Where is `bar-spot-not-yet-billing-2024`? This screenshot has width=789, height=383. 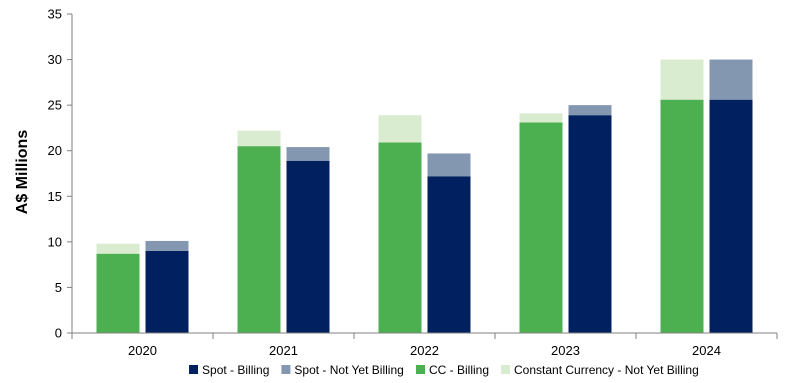
bar-spot-not-yet-billing-2024 is located at coordinates (731, 79).